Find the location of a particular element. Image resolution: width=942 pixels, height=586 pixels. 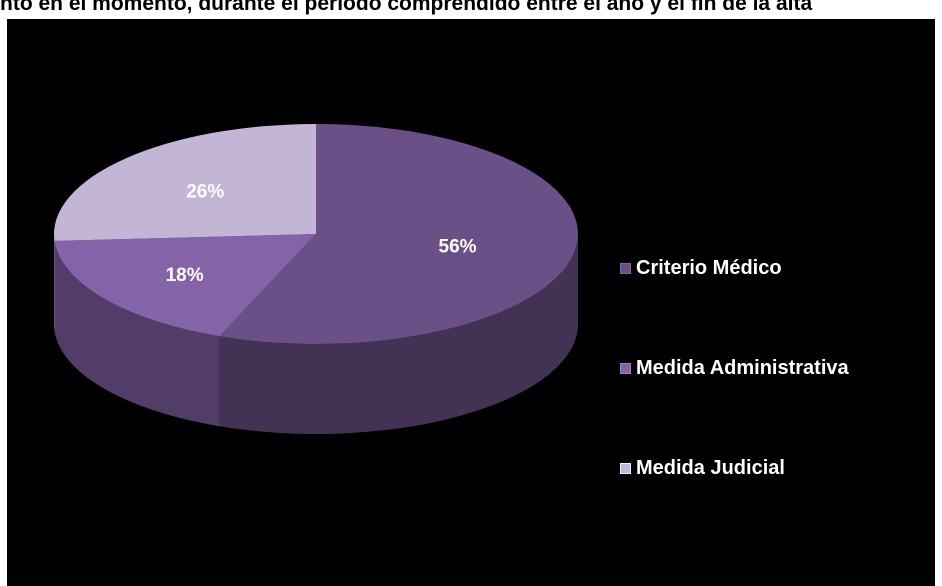

slice-label-1: 18% is located at coordinates (185, 275).